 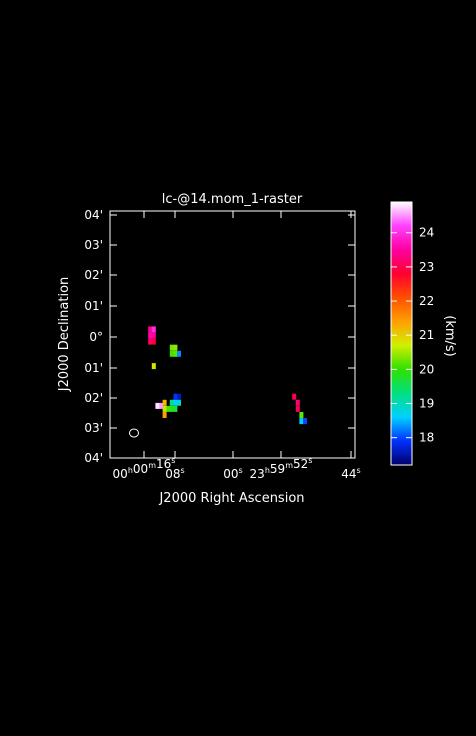 What do you see at coordinates (232, 473) in the screenshot?
I see `x-tick-label: 00s` at bounding box center [232, 473].